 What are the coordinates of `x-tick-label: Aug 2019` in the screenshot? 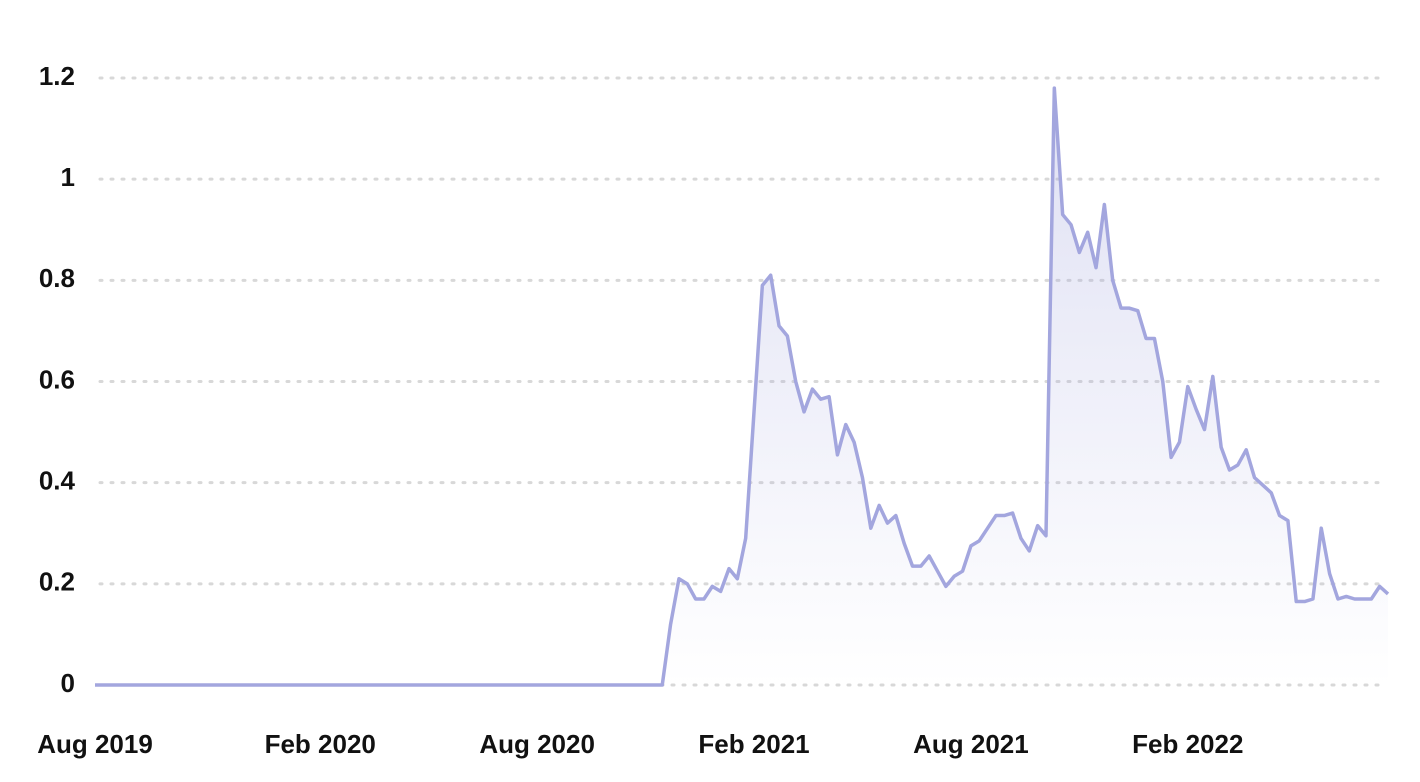 It's located at (95, 744).